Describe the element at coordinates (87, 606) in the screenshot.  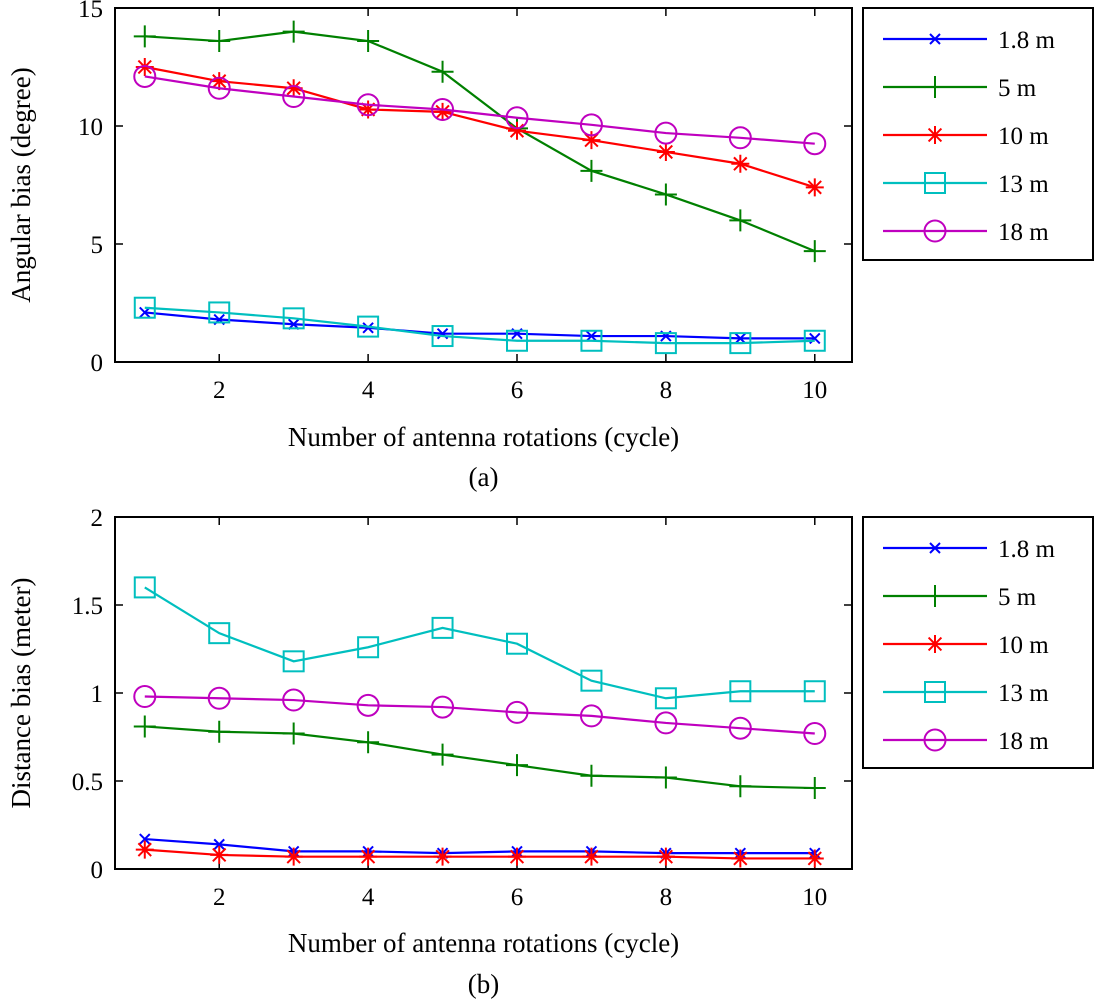
I see `y-tick-label: 1.5` at that location.